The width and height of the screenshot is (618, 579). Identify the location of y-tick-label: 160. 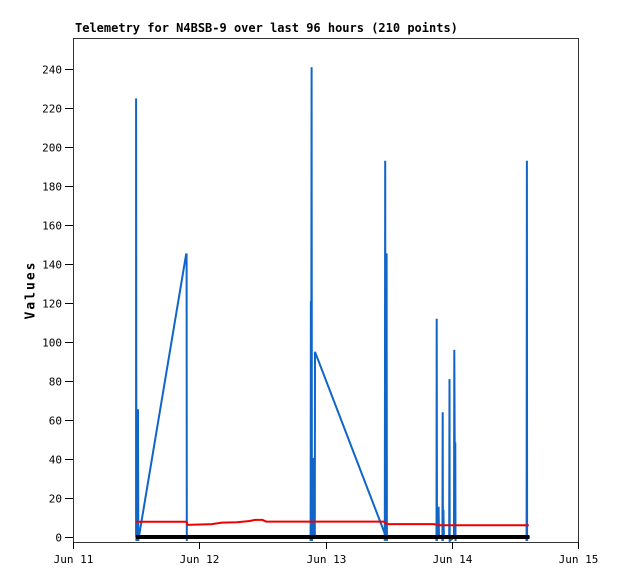
(52, 226).